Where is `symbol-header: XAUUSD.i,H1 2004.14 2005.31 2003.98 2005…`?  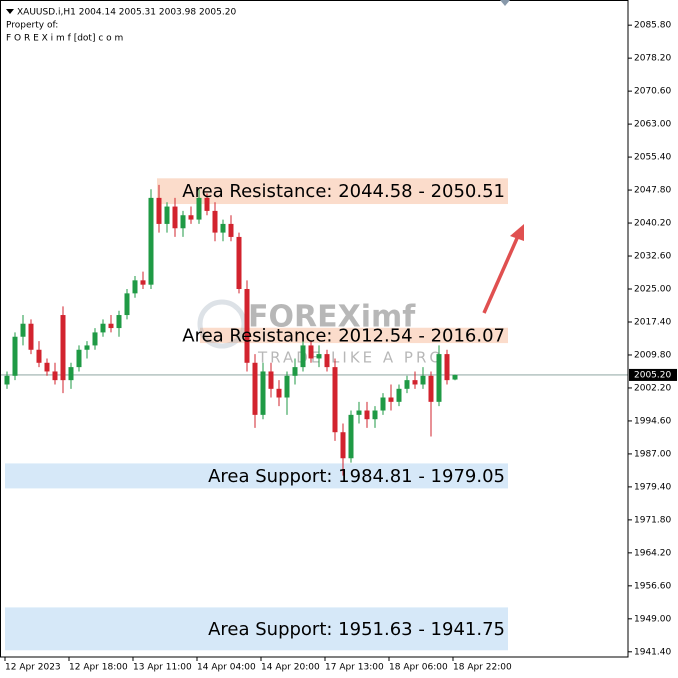
symbol-header: XAUUSD.i,H1 2004.14 2005.31 2003.98 2005… is located at coordinates (126, 13).